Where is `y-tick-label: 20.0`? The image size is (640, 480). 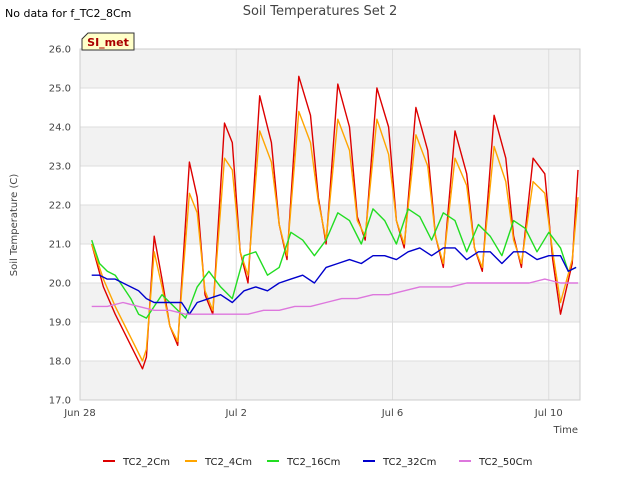 y-tick-label: 20.0 is located at coordinates (60, 284).